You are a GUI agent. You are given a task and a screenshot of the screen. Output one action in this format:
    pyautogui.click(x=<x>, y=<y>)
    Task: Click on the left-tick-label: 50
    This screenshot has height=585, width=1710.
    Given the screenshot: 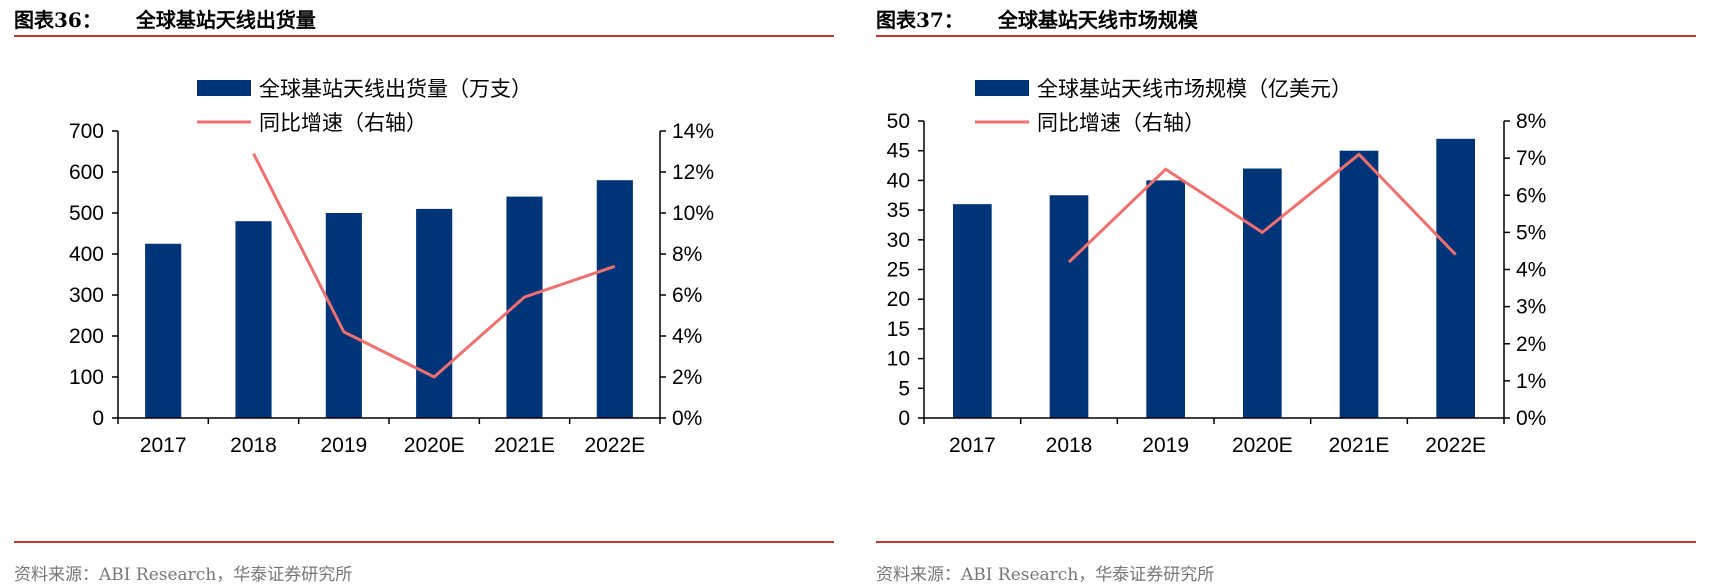 What is the action you would take?
    pyautogui.click(x=898, y=121)
    